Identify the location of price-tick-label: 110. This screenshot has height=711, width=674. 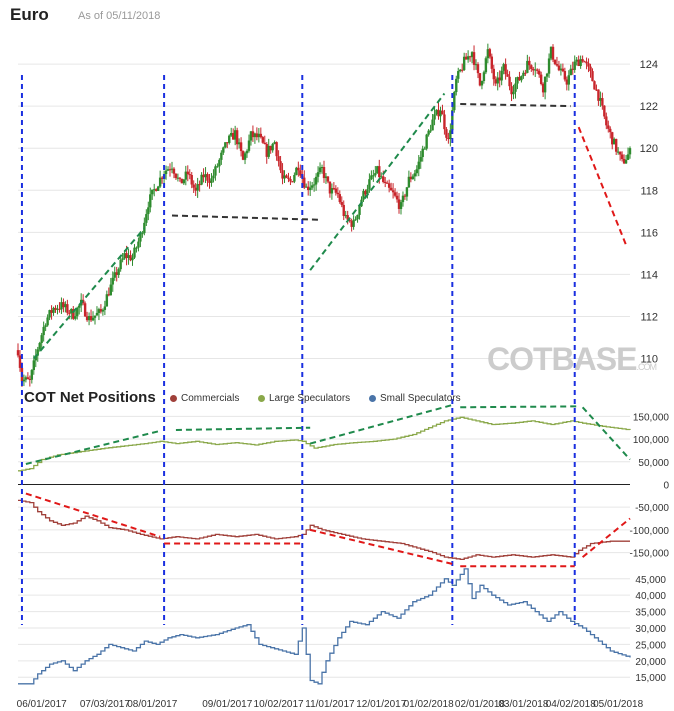
(649, 360).